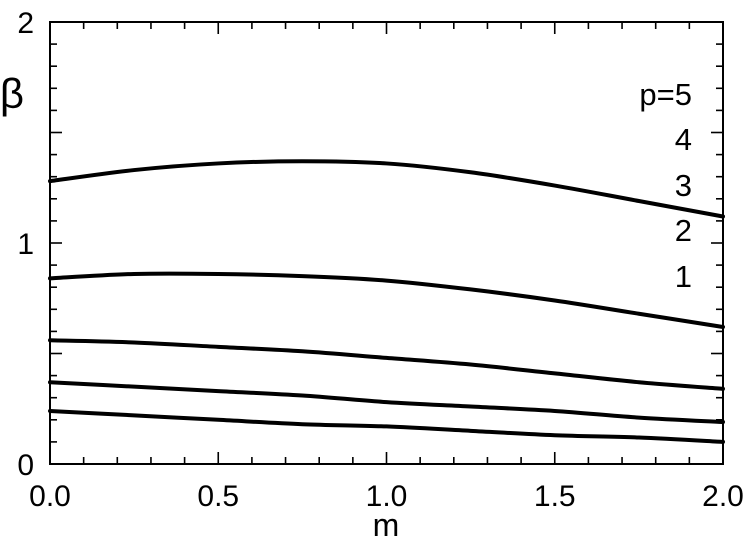  Describe the element at coordinates (683, 230) in the screenshot. I see `series-label: 2` at that location.